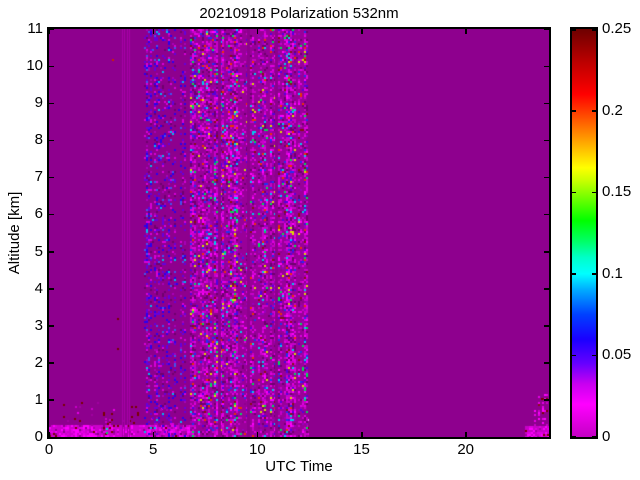 The image size is (640, 480). Describe the element at coordinates (38, 103) in the screenshot. I see `y-tick-label: 9` at that location.